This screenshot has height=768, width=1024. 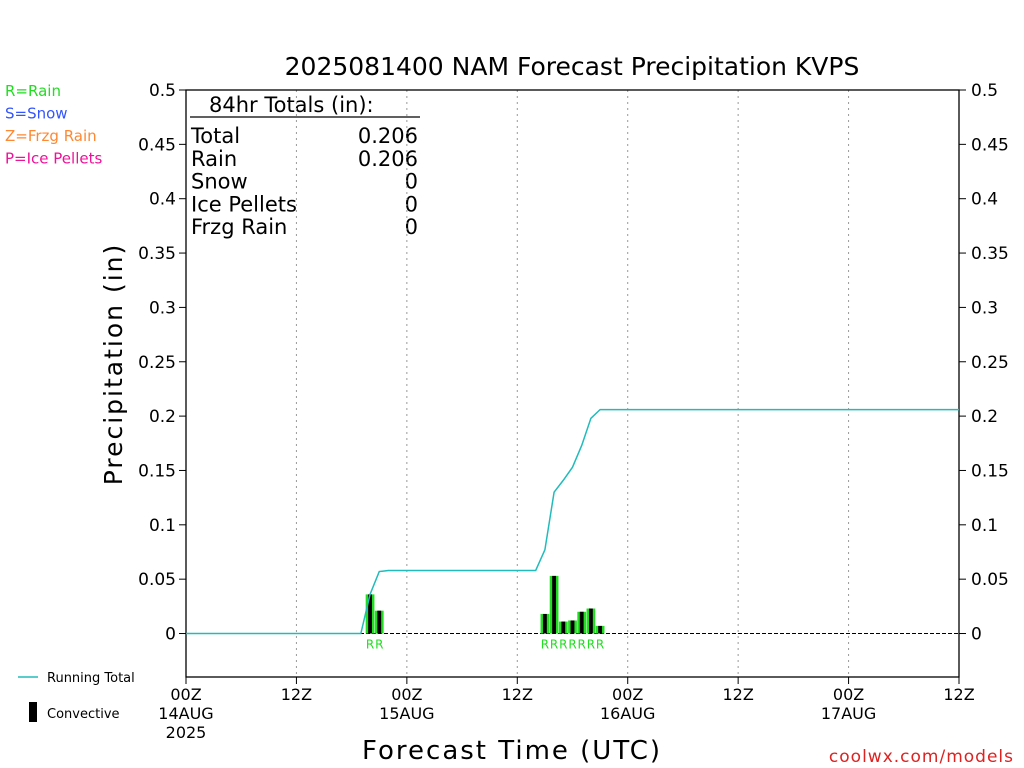 What do you see at coordinates (157, 580) in the screenshot?
I see `y-tick-label-left: 0.05` at bounding box center [157, 580].